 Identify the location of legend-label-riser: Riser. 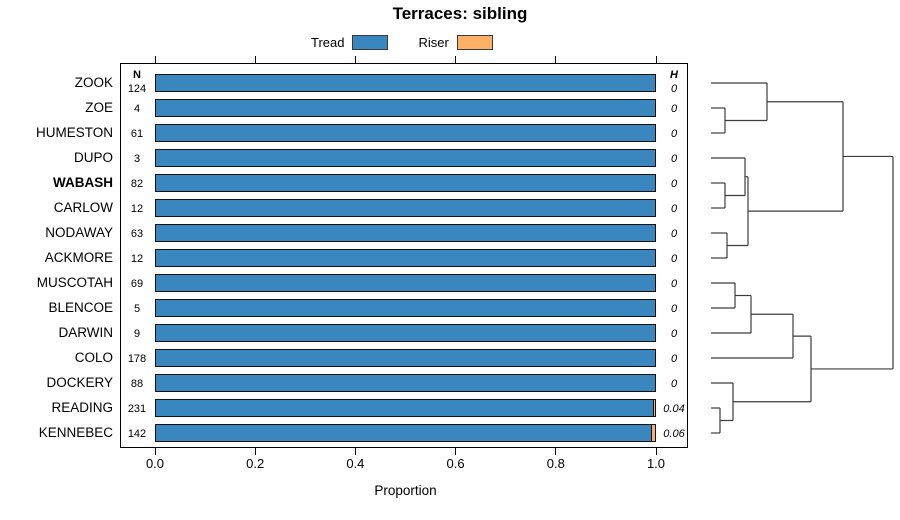
(433, 42).